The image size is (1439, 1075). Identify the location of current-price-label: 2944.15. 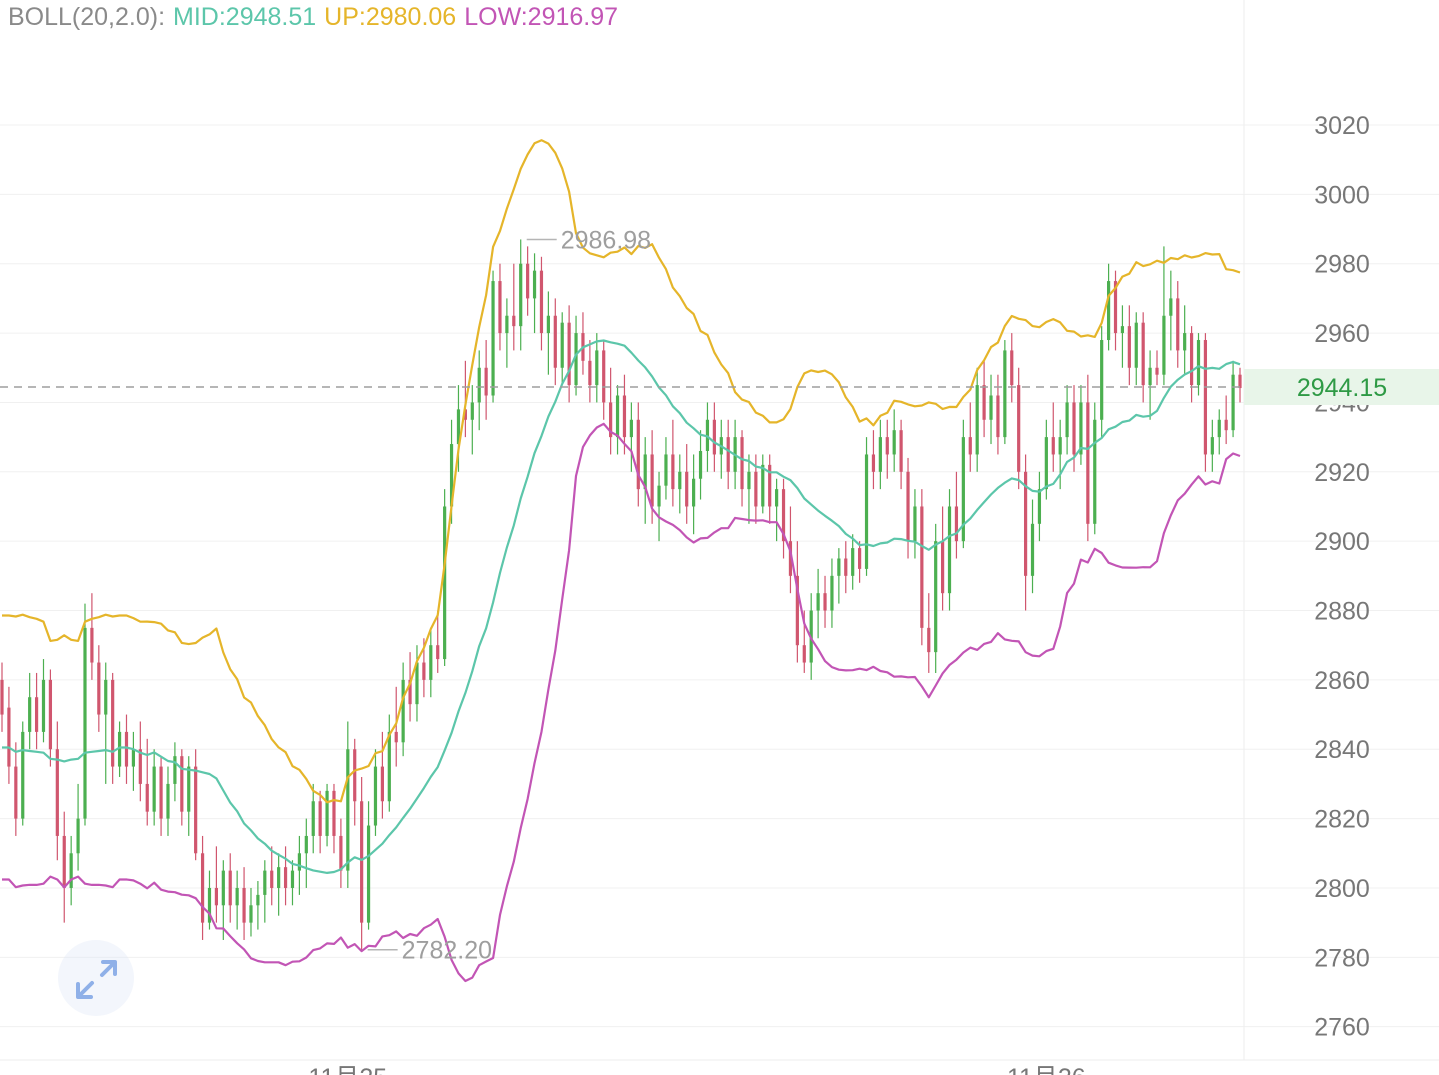
(1342, 388).